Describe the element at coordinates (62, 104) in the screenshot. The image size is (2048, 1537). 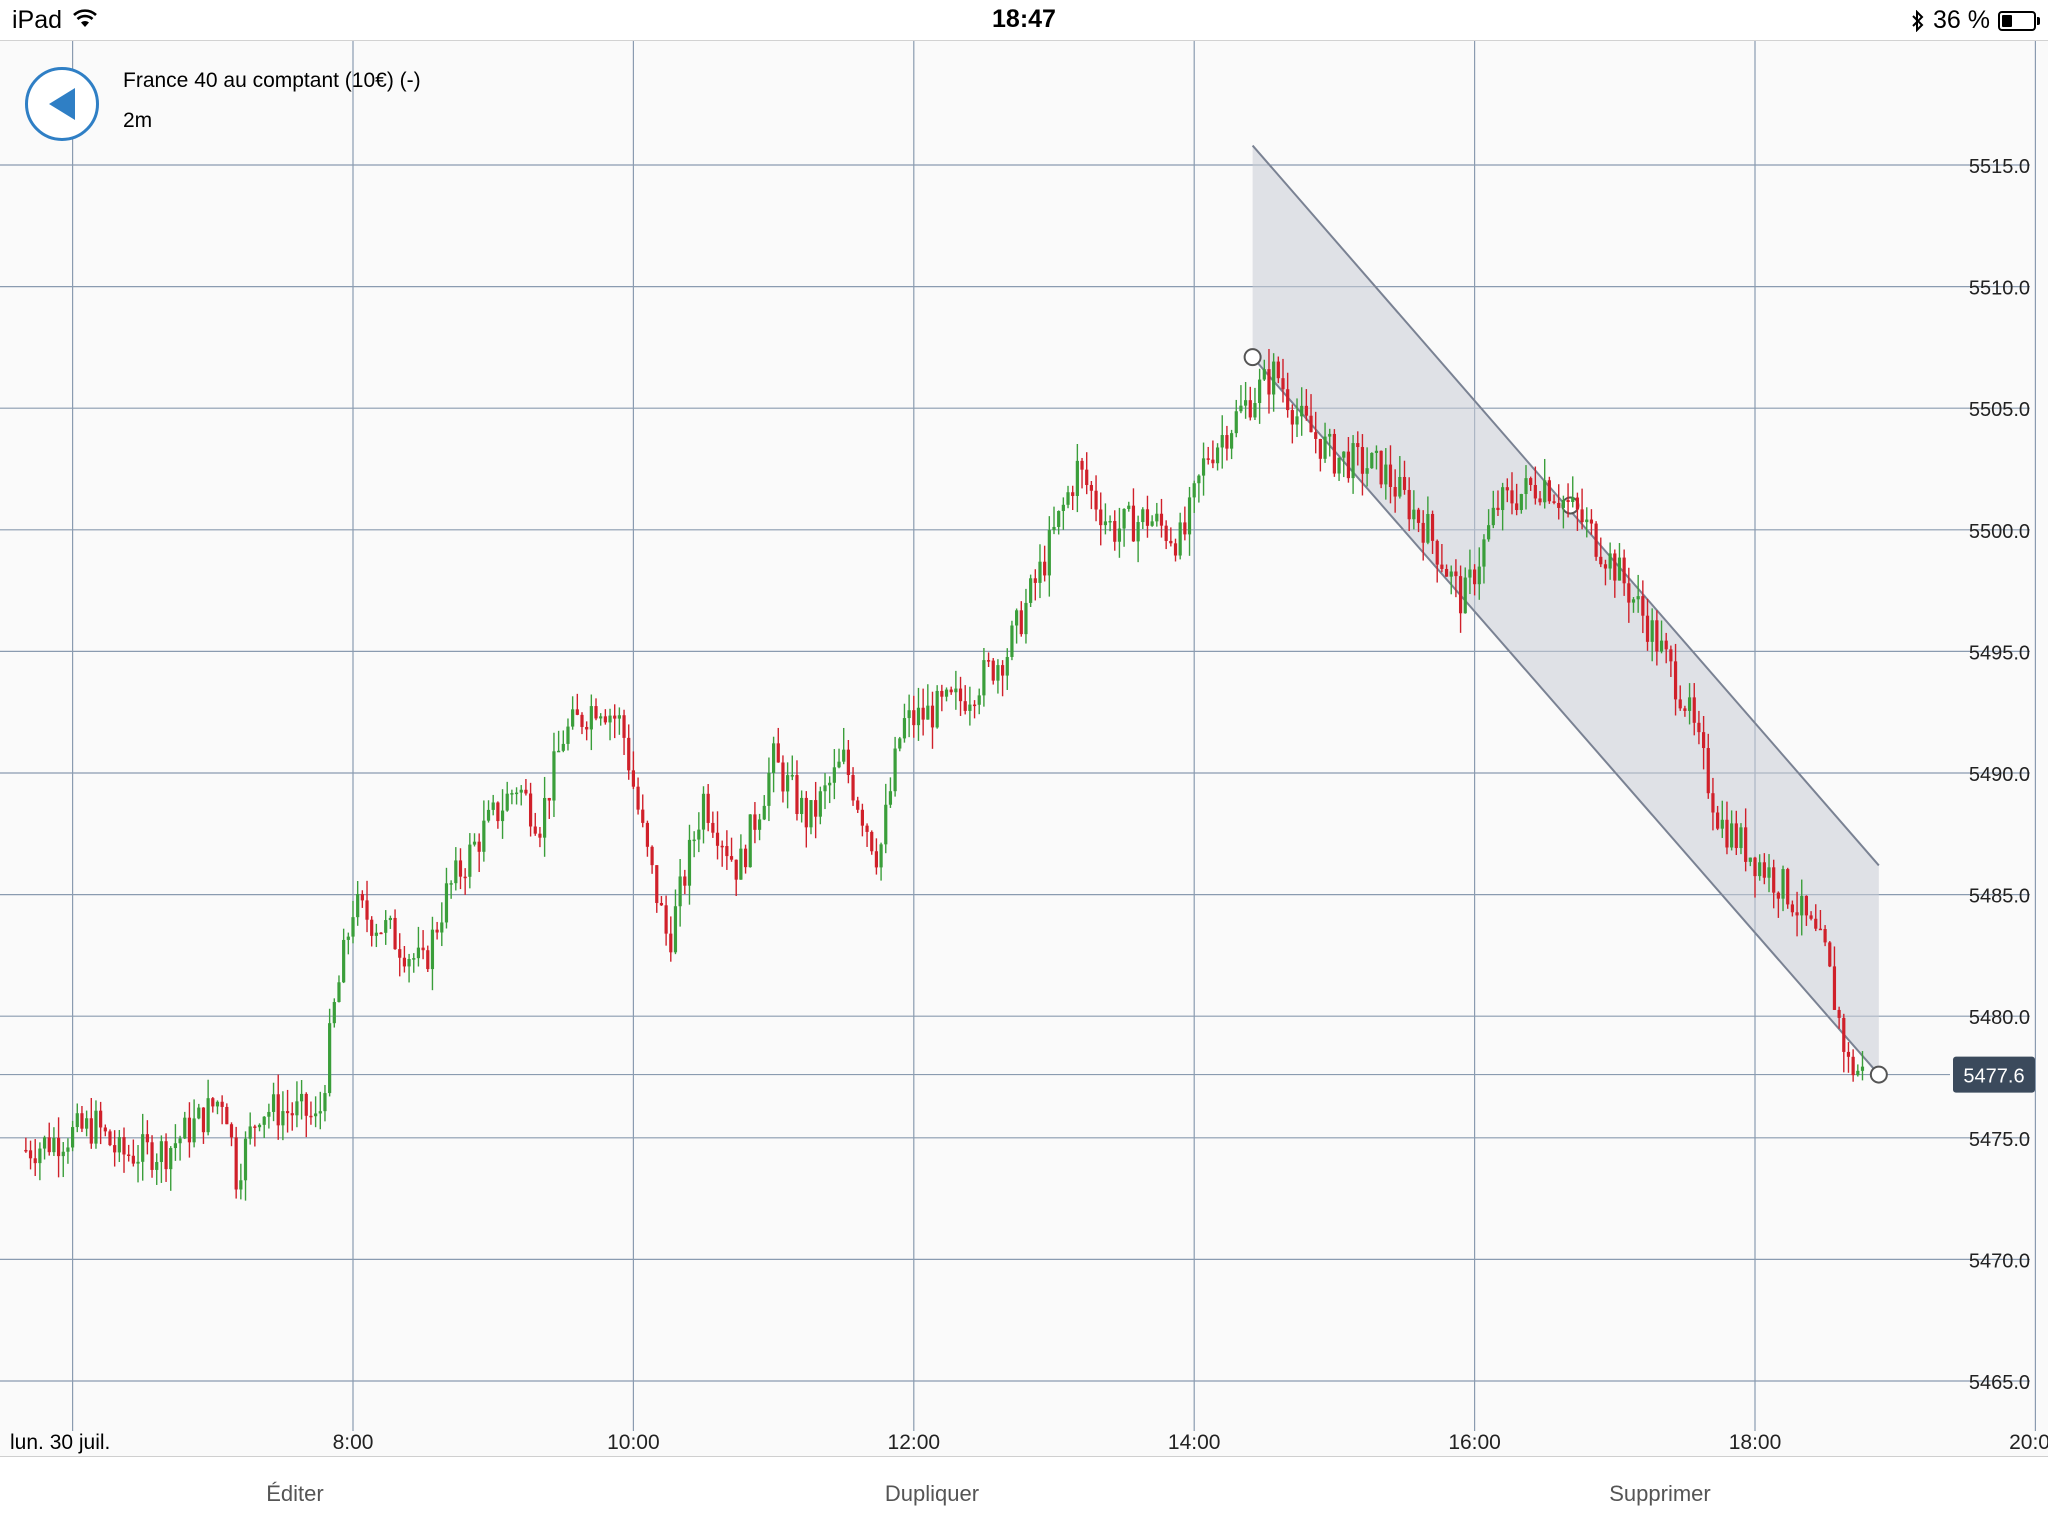
I see `back-button` at that location.